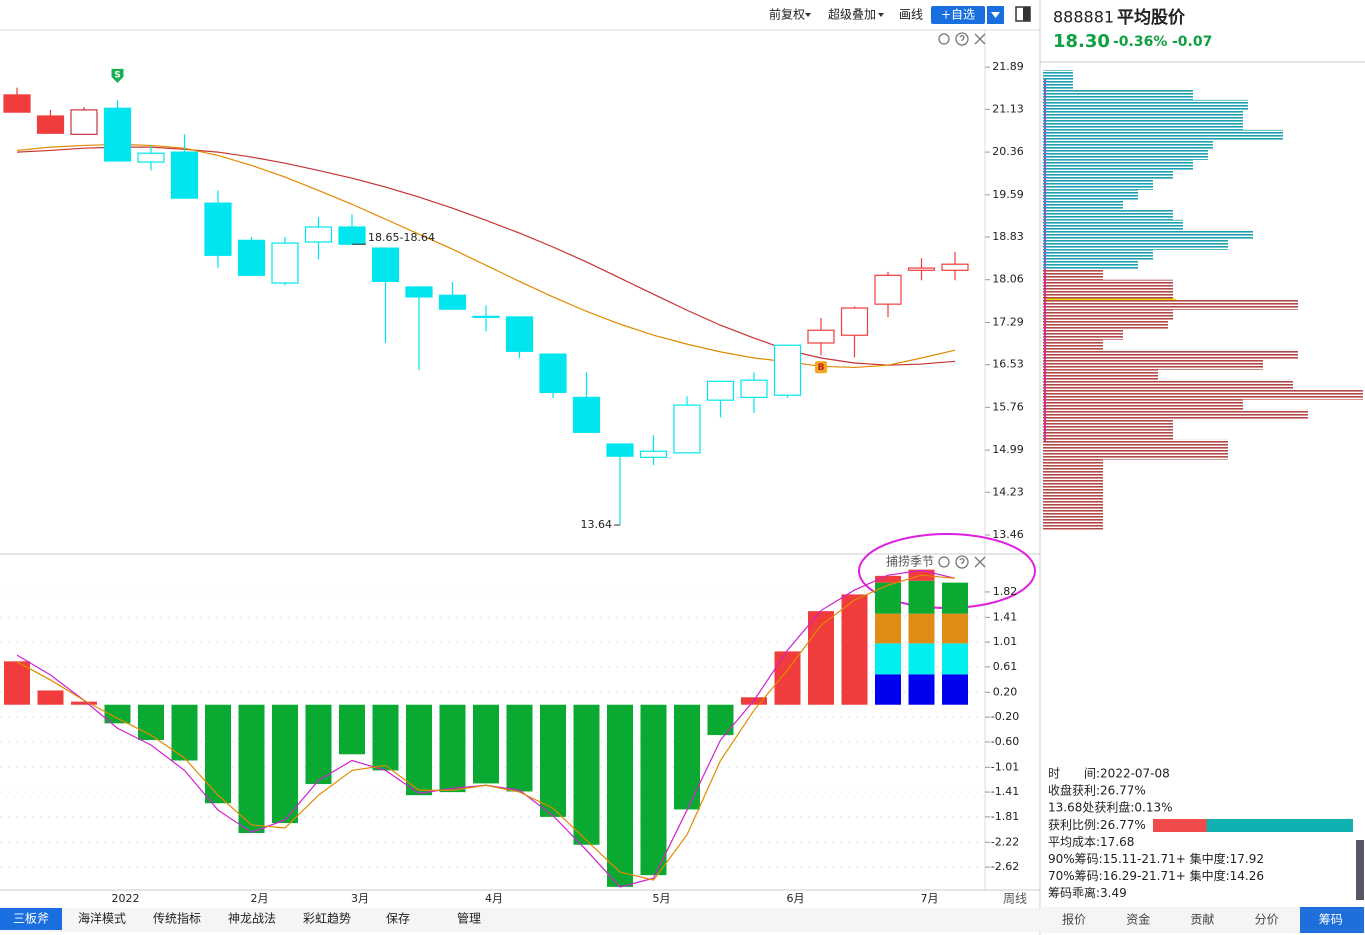 This screenshot has width=1365, height=935. What do you see at coordinates (1180, 825) in the screenshot?
I see `profit-bar` at bounding box center [1180, 825].